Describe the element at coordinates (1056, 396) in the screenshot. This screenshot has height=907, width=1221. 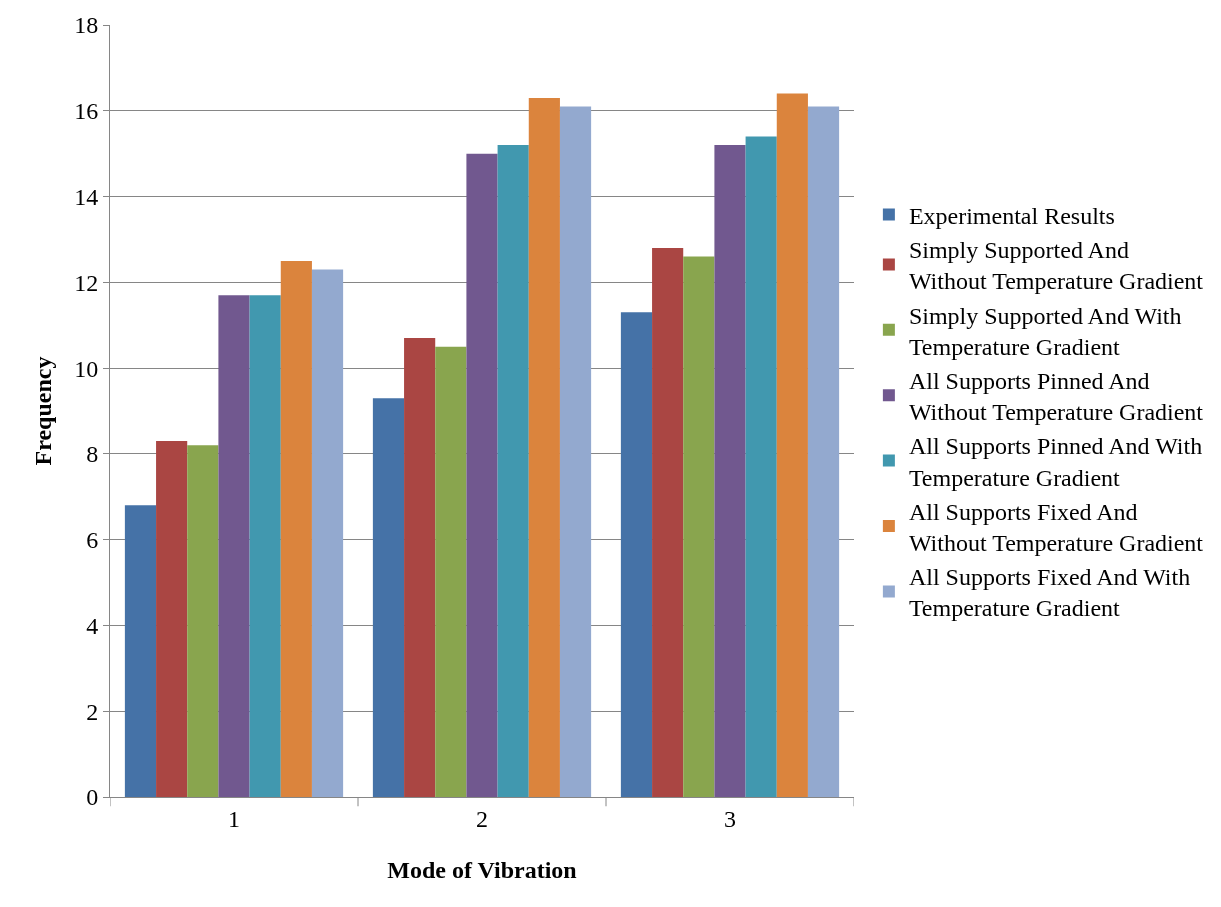
I see `legend-label: All Supports Pinned And Without Temperature Gradient` at that location.